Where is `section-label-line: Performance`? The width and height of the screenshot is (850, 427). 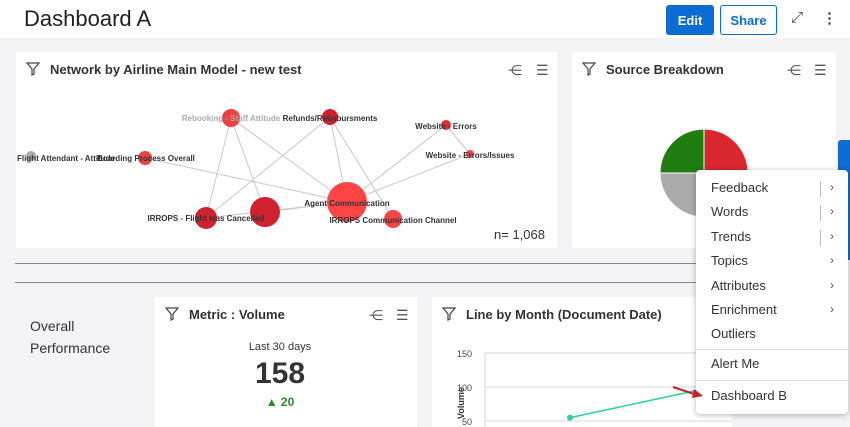 section-label-line: Performance is located at coordinates (70, 348).